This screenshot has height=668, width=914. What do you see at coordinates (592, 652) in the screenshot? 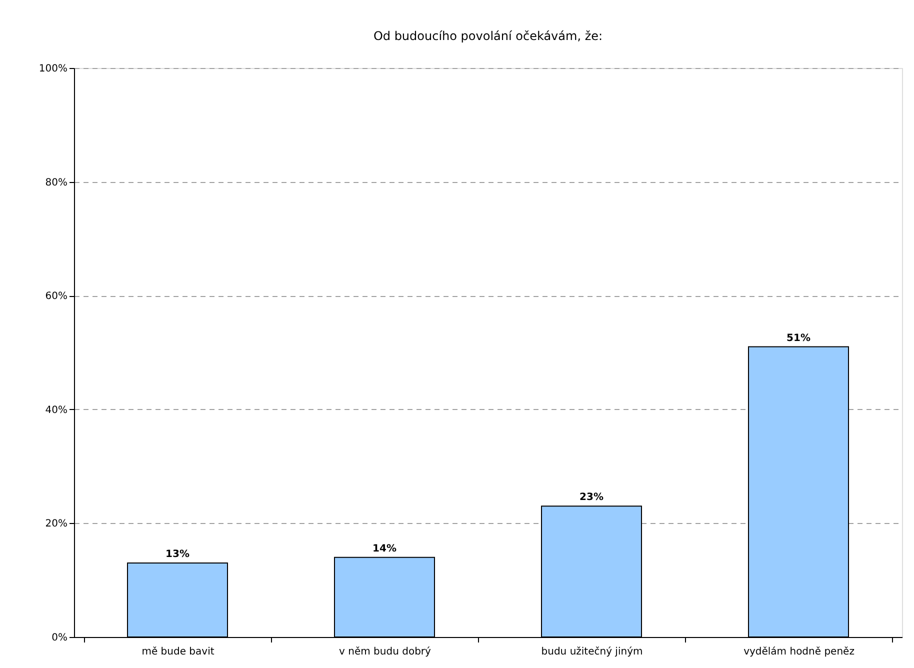
I see `x-tick-label: budu užitečný jiným` at bounding box center [592, 652].